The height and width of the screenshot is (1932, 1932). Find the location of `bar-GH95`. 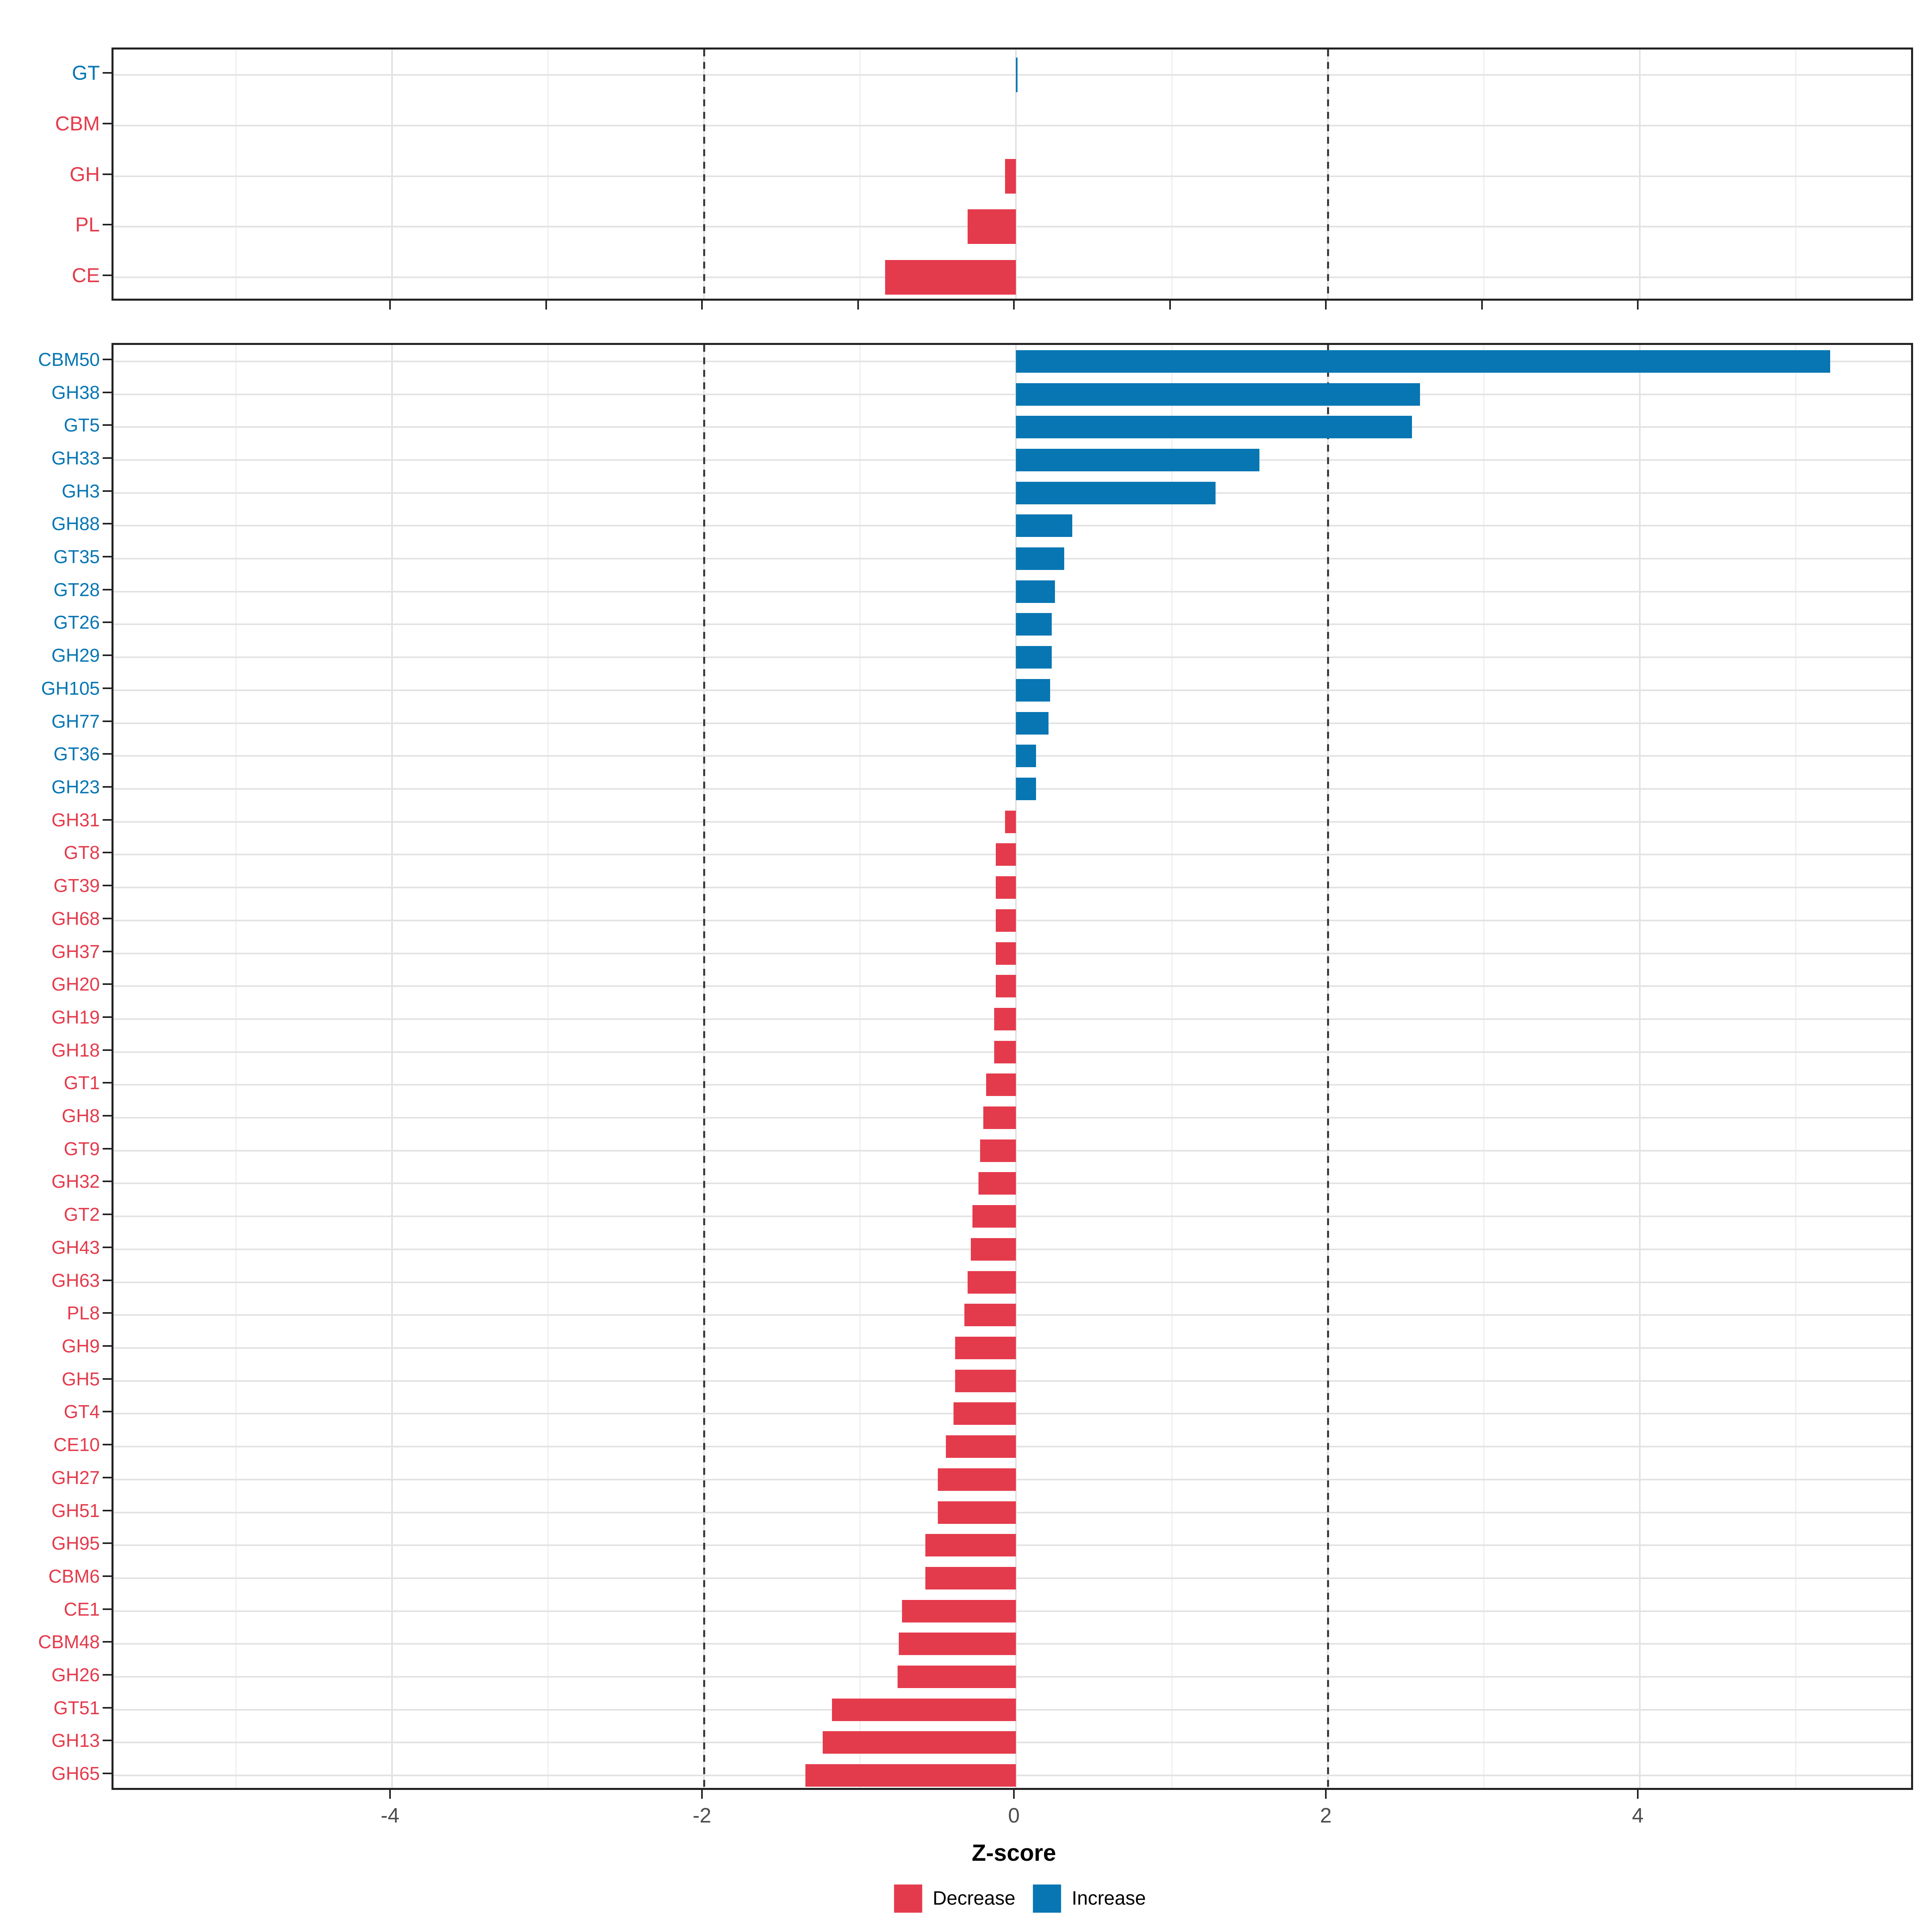

bar-GH95 is located at coordinates (970, 1545).